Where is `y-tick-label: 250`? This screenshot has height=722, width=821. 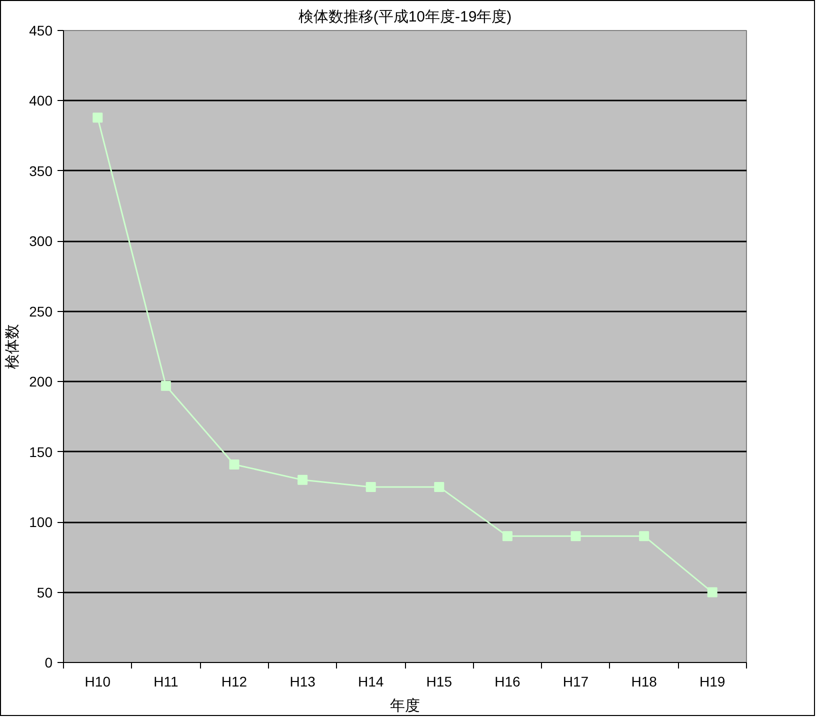 y-tick-label: 250 is located at coordinates (41, 311).